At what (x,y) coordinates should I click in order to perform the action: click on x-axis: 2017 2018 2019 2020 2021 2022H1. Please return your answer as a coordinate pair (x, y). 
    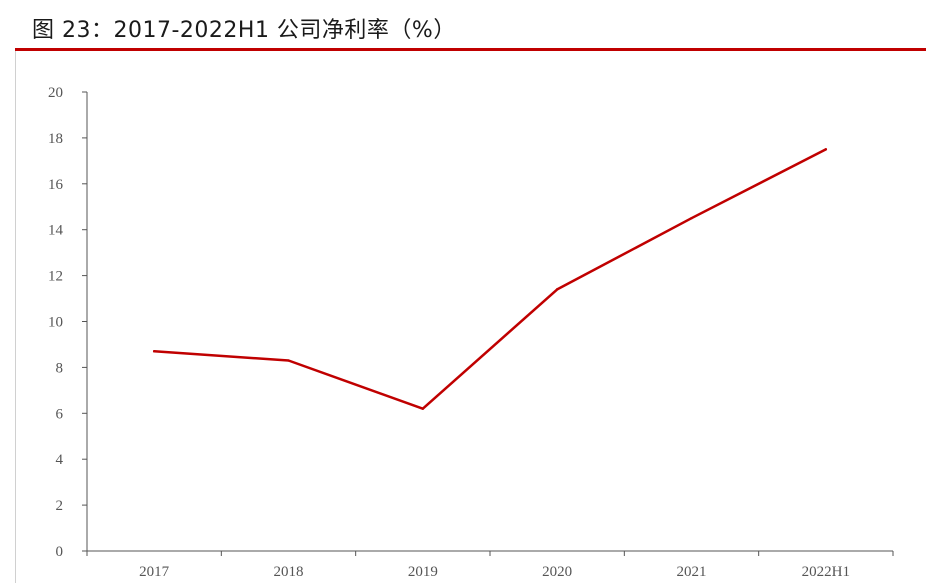
    Looking at the image, I should click on (490, 565).